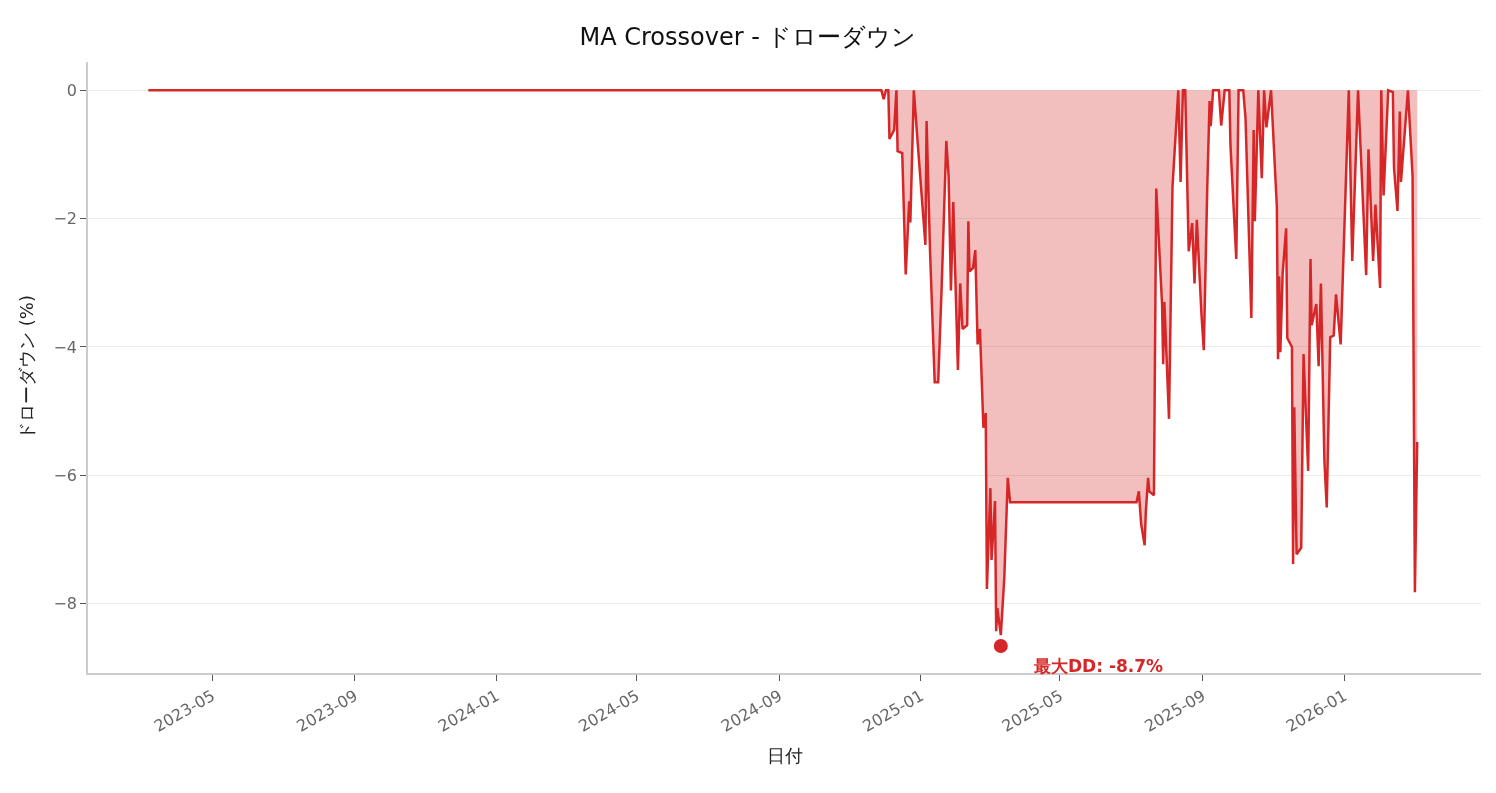 This screenshot has width=1496, height=793. Describe the element at coordinates (65, 475) in the screenshot. I see `y-tick-label: −6` at that location.